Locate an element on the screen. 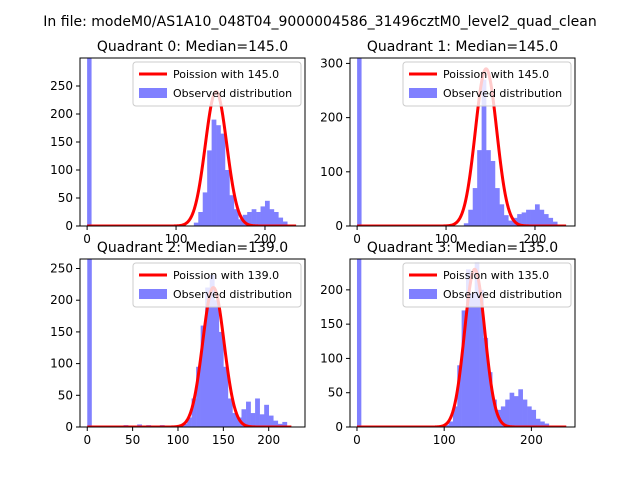 The height and width of the screenshot is (480, 640). quadrant-3-plot-area is located at coordinates (461, 343).